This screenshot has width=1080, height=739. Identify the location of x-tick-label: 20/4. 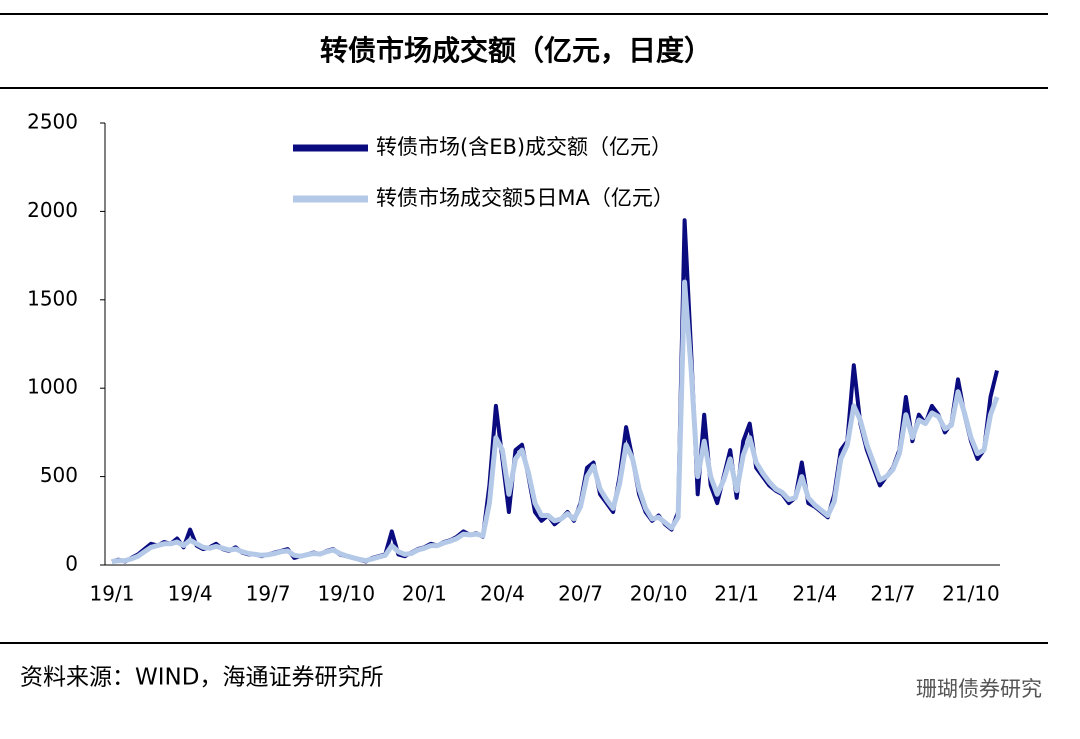
(502, 594).